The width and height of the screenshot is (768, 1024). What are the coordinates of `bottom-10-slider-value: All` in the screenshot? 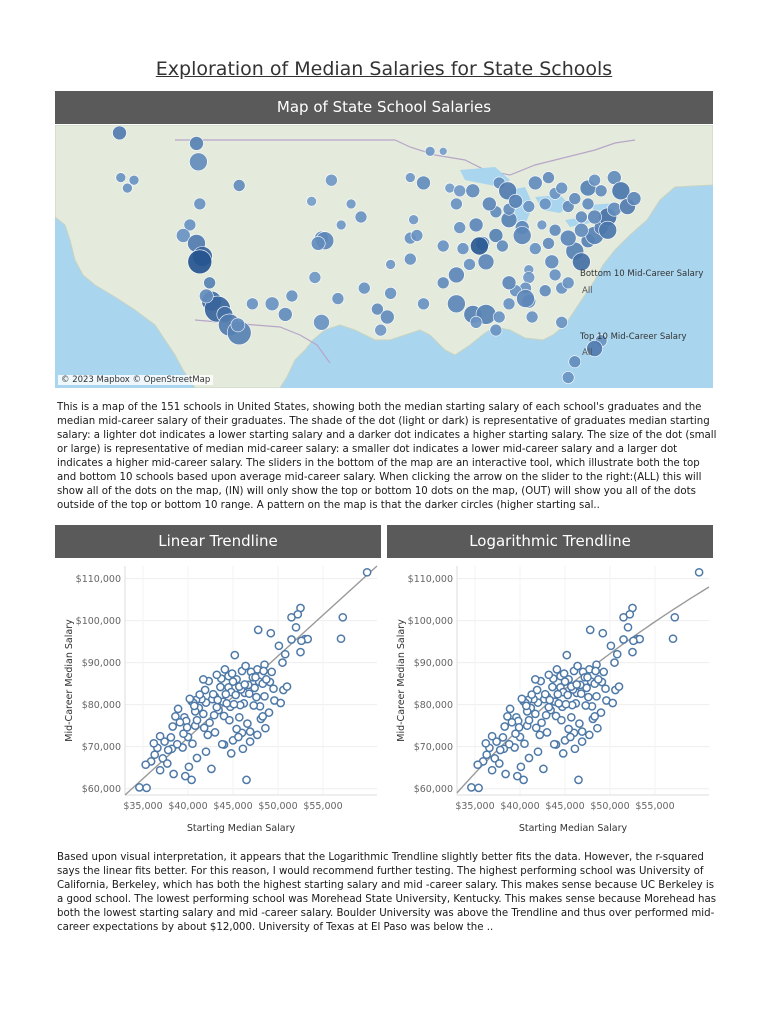 It's located at (587, 291).